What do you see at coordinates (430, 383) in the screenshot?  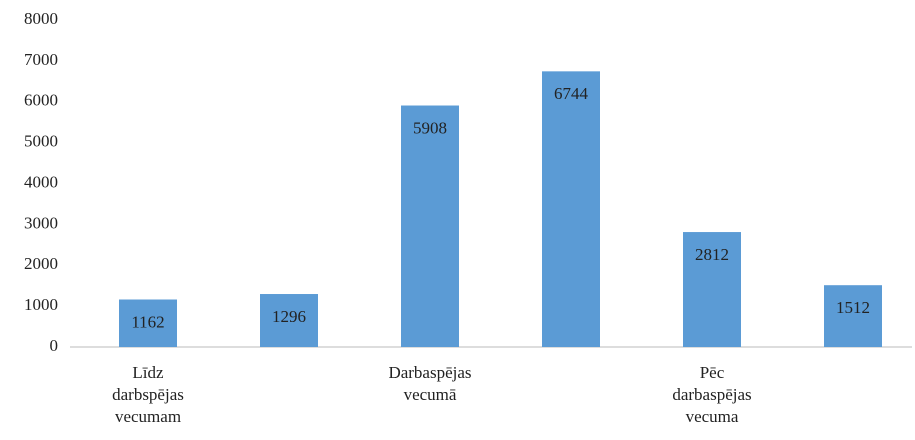 I see `x-tick-label: Darbaspējas vecumā` at bounding box center [430, 383].